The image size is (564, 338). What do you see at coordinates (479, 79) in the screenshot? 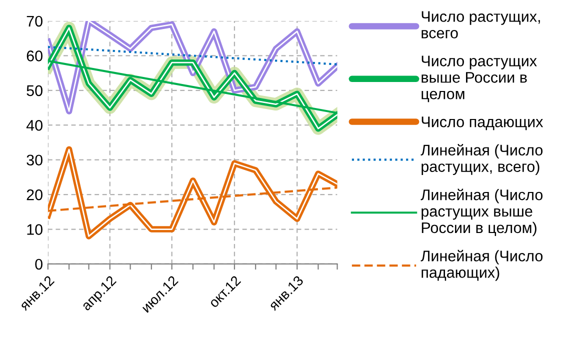
I see `legend-label: Число растущих выше России в целом` at bounding box center [479, 79].